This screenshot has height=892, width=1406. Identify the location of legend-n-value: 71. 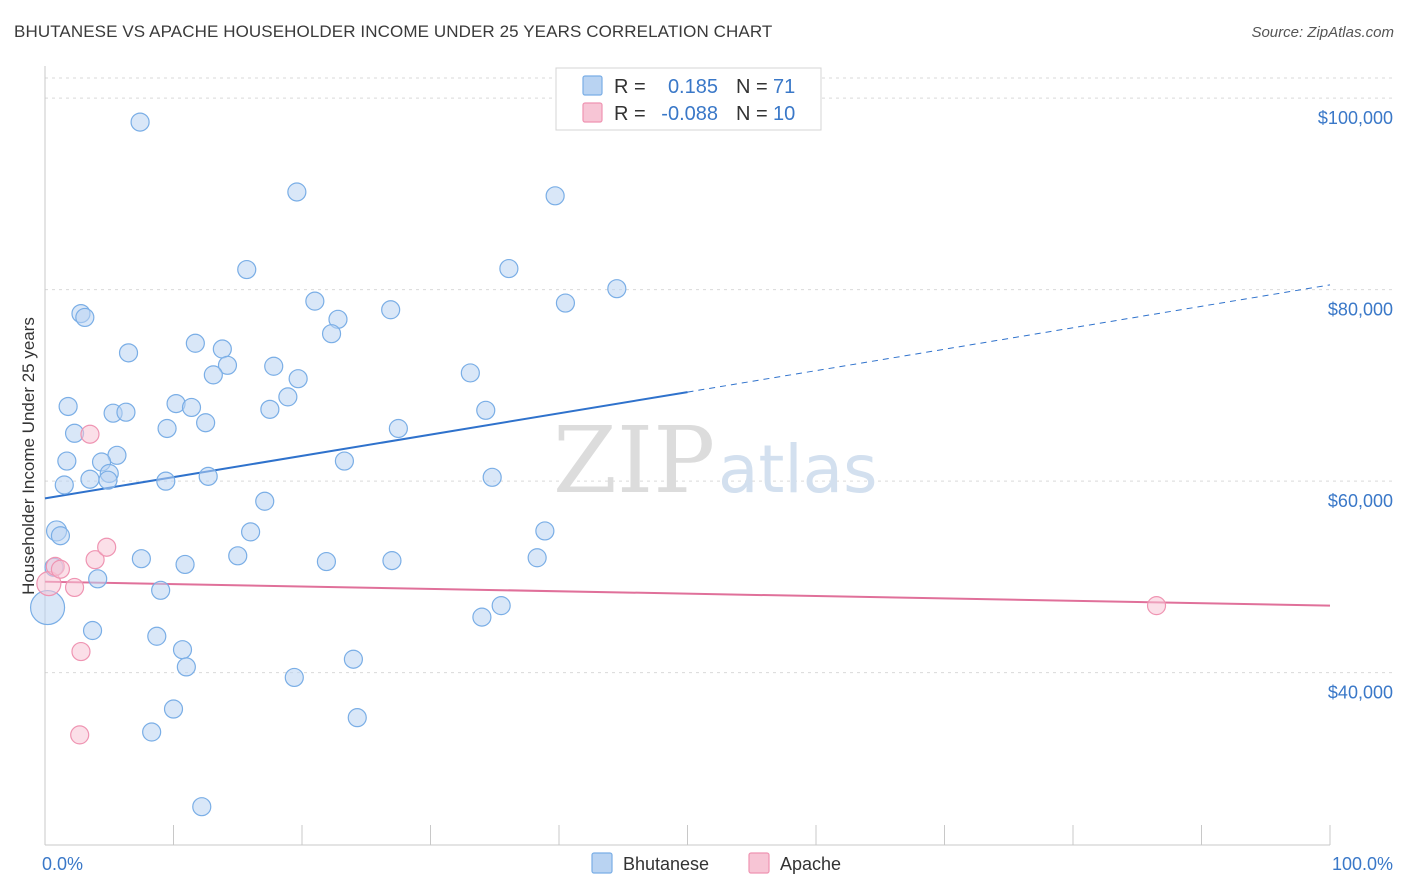
(784, 87).